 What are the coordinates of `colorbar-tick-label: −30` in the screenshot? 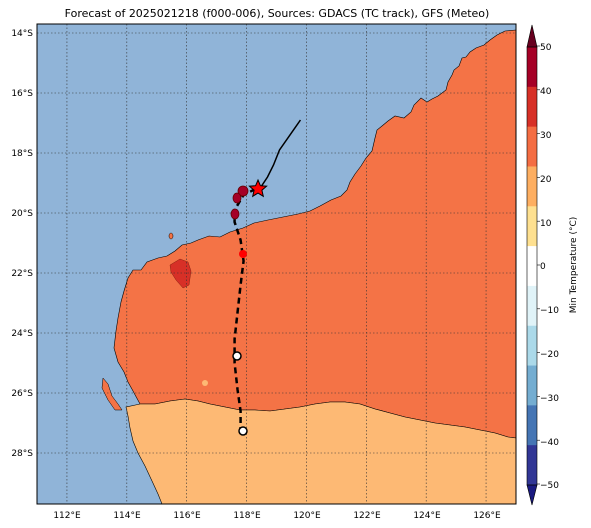 It's located at (549, 399).